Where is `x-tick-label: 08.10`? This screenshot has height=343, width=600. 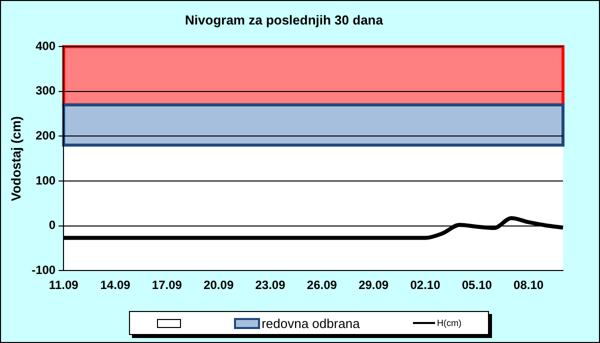
x-tick-label: 08.10 is located at coordinates (529, 285).